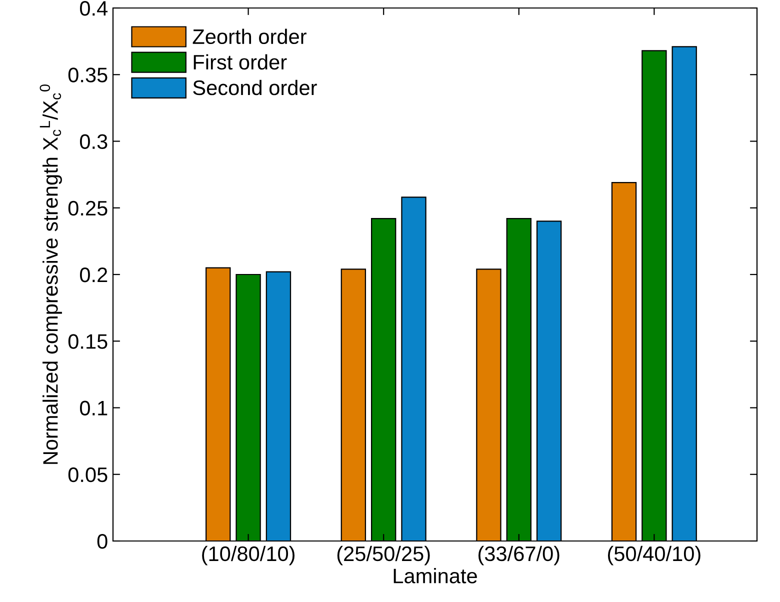  What do you see at coordinates (248, 556) in the screenshot?
I see `x-tick-label: (10/80/10)` at bounding box center [248, 556].